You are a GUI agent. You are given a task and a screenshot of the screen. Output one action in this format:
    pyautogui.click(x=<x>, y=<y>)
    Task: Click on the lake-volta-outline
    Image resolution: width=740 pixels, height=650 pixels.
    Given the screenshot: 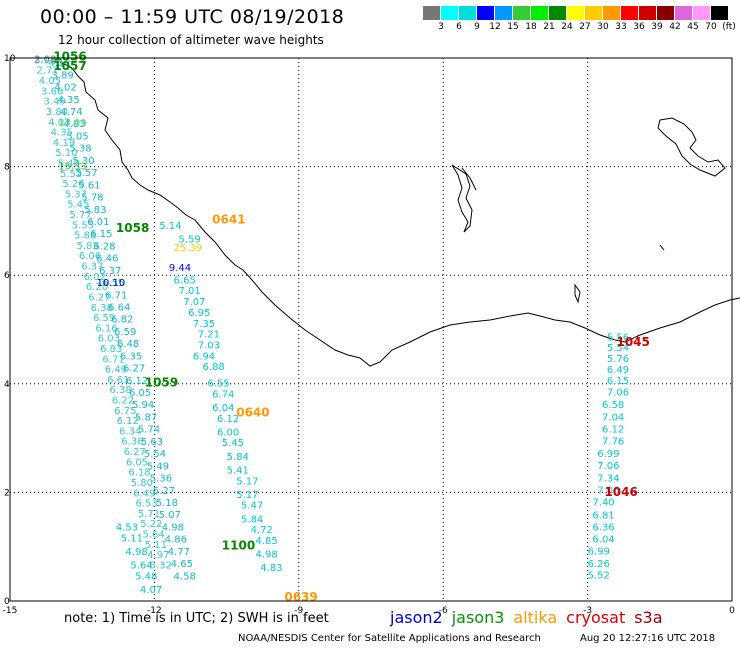 What is the action you would take?
    pyautogui.click(x=464, y=198)
    